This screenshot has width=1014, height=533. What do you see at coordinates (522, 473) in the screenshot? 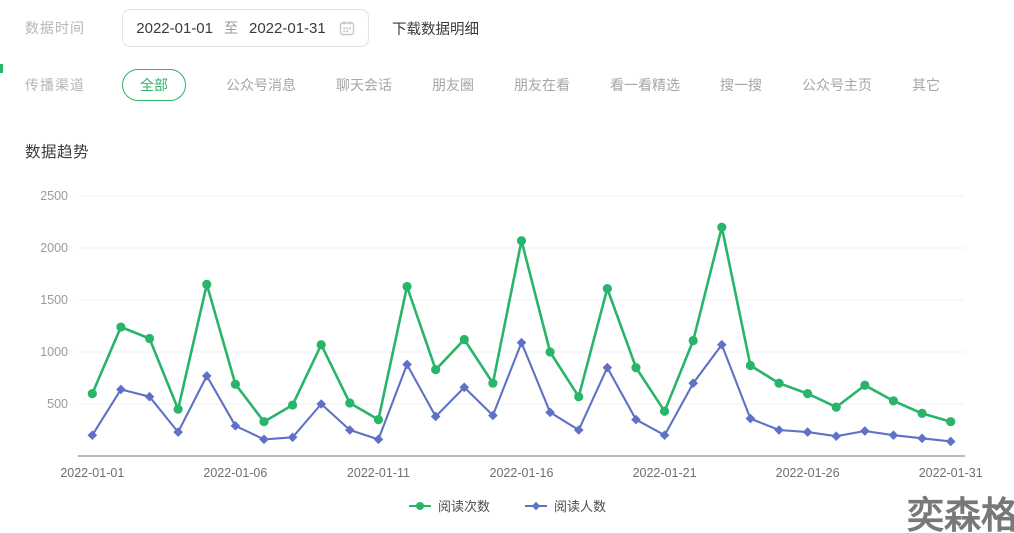
I see `x-axis-tick-label: 2022-01-16` at bounding box center [522, 473].